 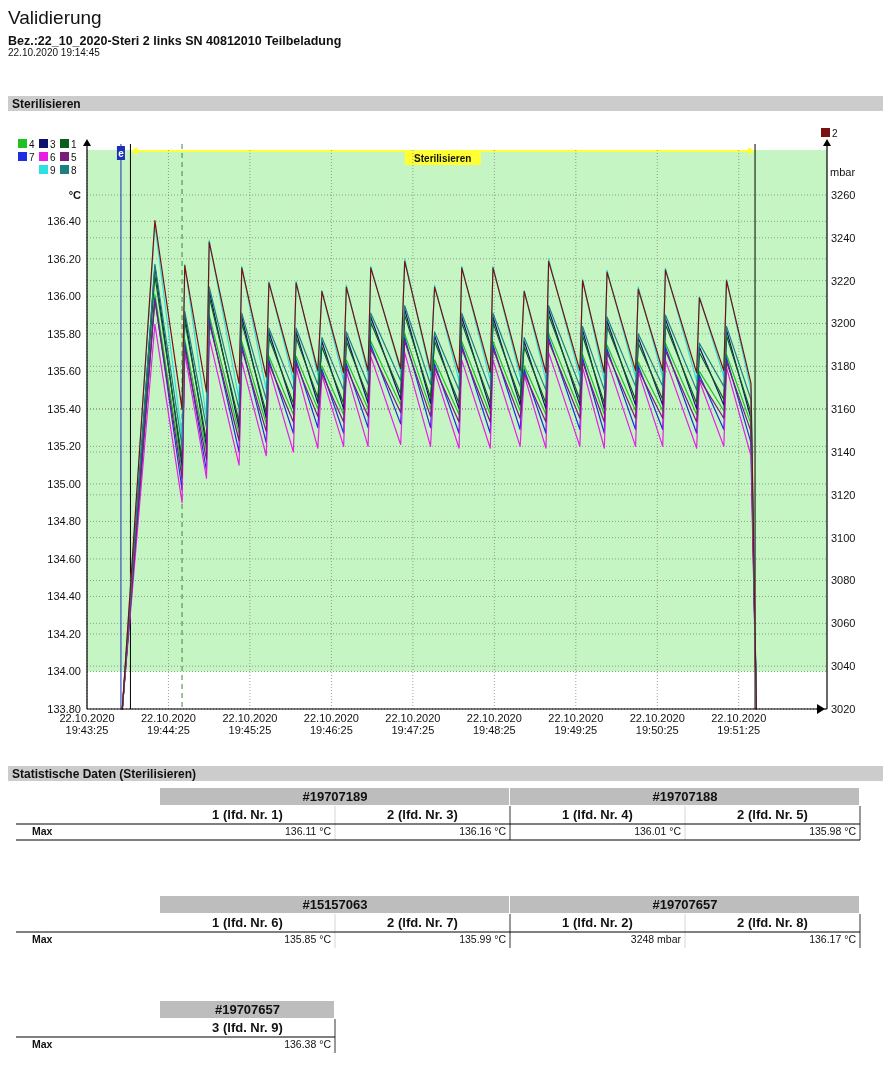 What do you see at coordinates (739, 724) in the screenshot?
I see `x-tick-label: 22.10.2020 19:51:25` at bounding box center [739, 724].